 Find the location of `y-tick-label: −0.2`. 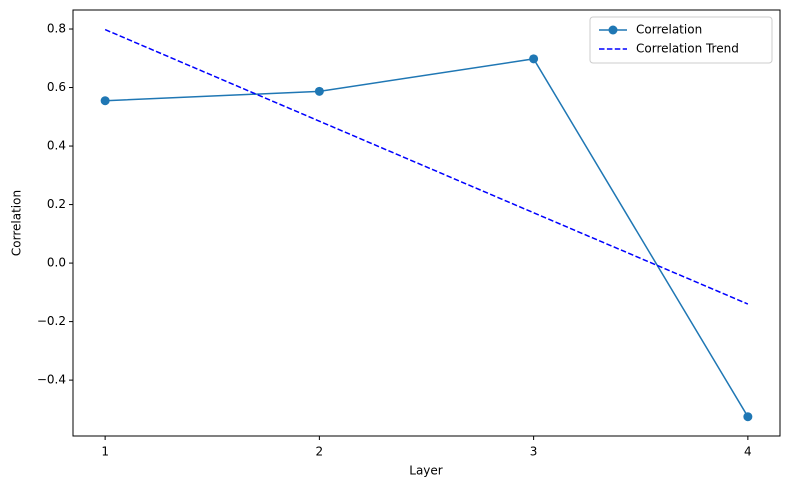

y-tick-label: −0.2 is located at coordinates (51, 321).